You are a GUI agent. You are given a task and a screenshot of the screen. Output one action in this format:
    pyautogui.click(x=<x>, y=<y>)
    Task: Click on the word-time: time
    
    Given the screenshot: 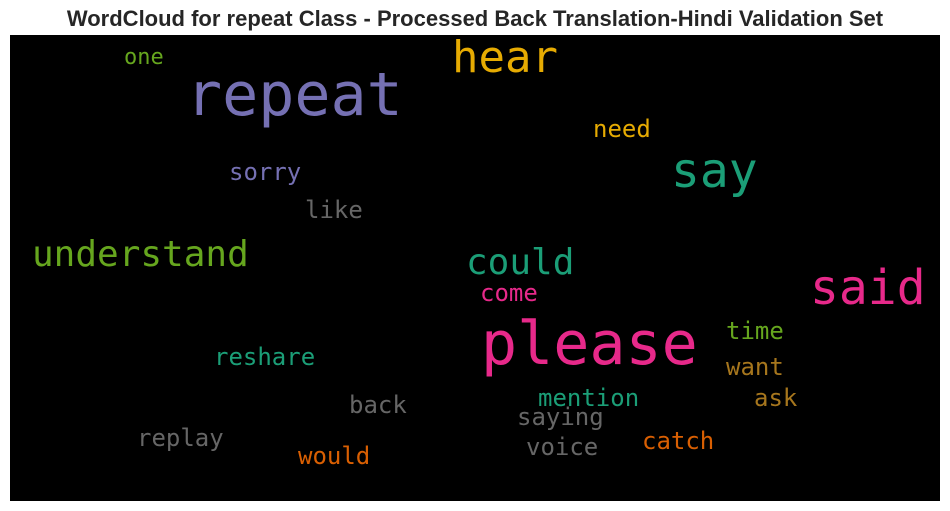 What is the action you would take?
    pyautogui.click(x=755, y=331)
    